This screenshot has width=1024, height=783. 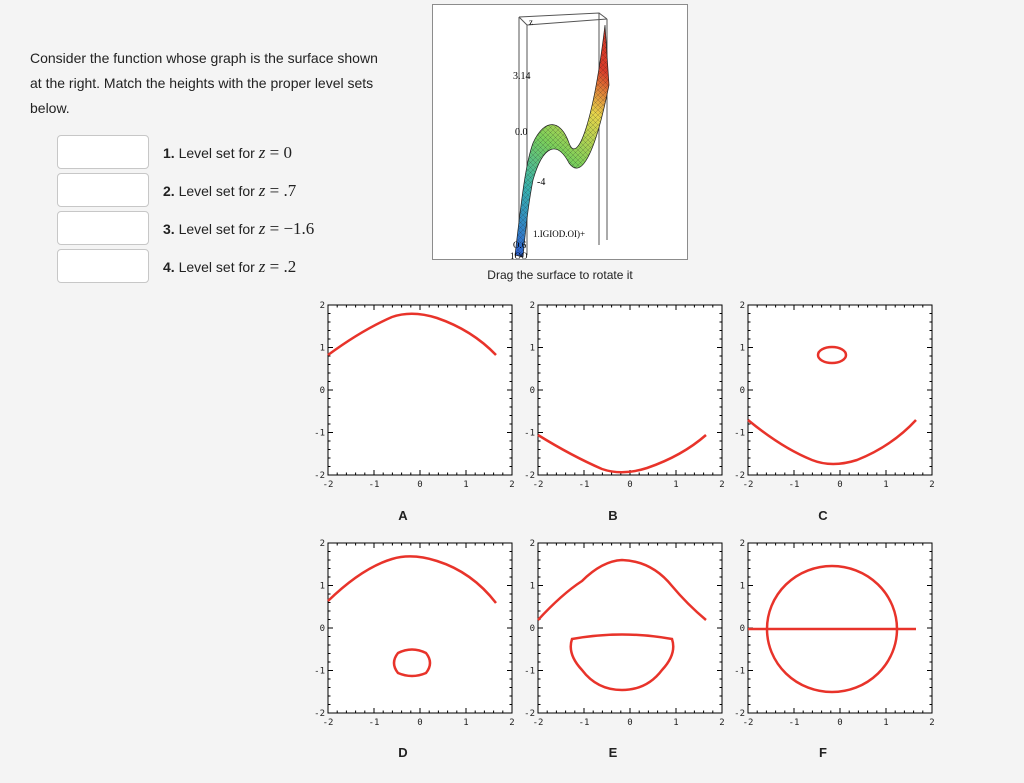 I want to click on question-label-4: 4. Level set for z = .2, so click(x=230, y=266).